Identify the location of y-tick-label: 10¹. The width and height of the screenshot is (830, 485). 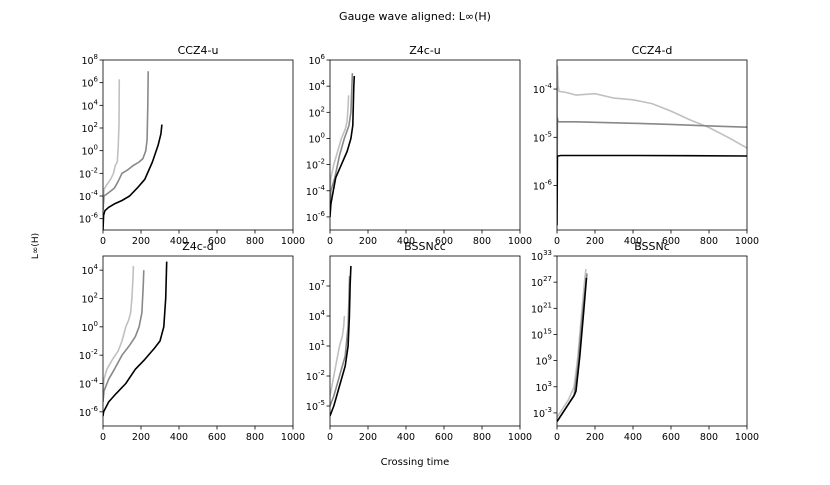
(316, 346).